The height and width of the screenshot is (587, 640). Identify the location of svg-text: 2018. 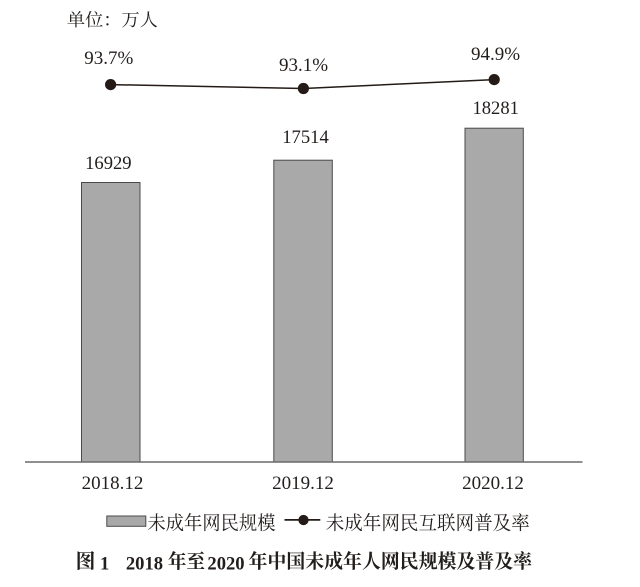
(144, 563).